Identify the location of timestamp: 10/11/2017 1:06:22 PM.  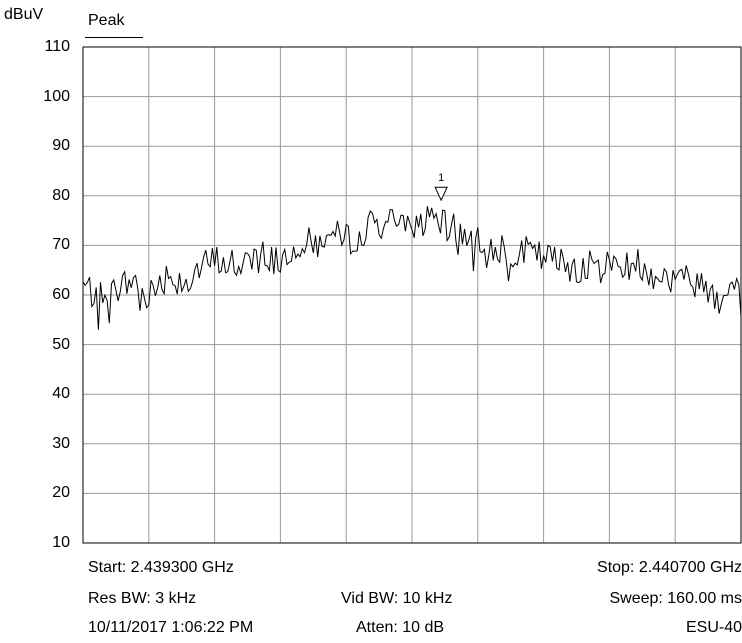
(171, 627).